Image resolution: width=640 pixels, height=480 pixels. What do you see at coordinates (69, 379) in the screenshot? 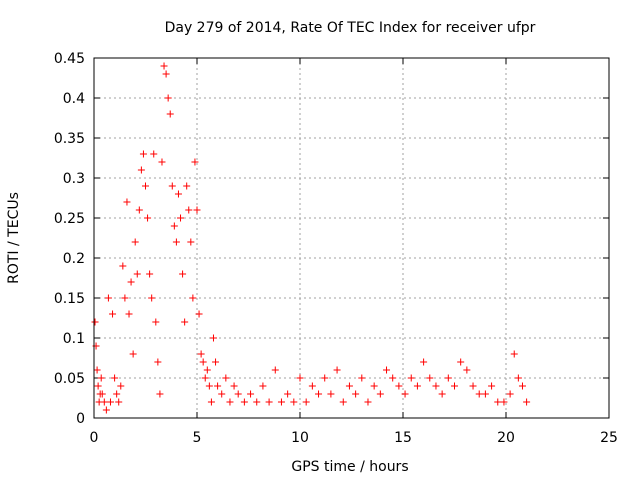
I see `y-tick-label: 0.05` at bounding box center [69, 379].